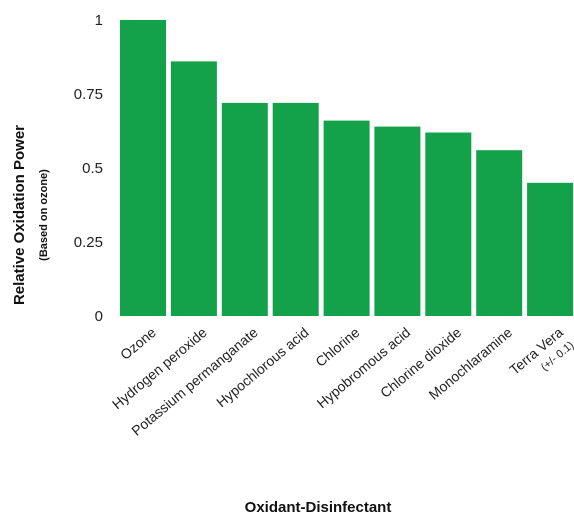 The height and width of the screenshot is (520, 574). I want to click on x-category-label: Hypobromous acid, so click(364, 367).